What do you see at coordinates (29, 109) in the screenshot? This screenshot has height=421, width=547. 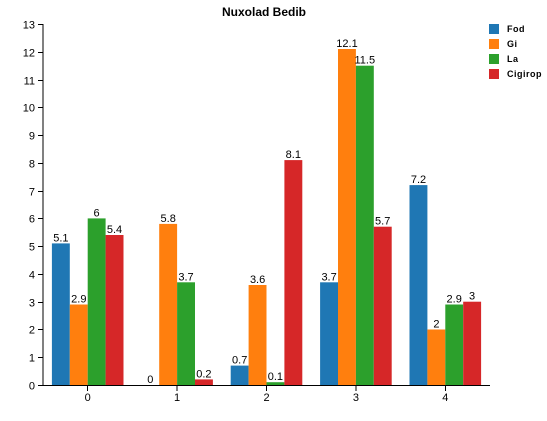 I see `y-tick-label: 10` at bounding box center [29, 109].